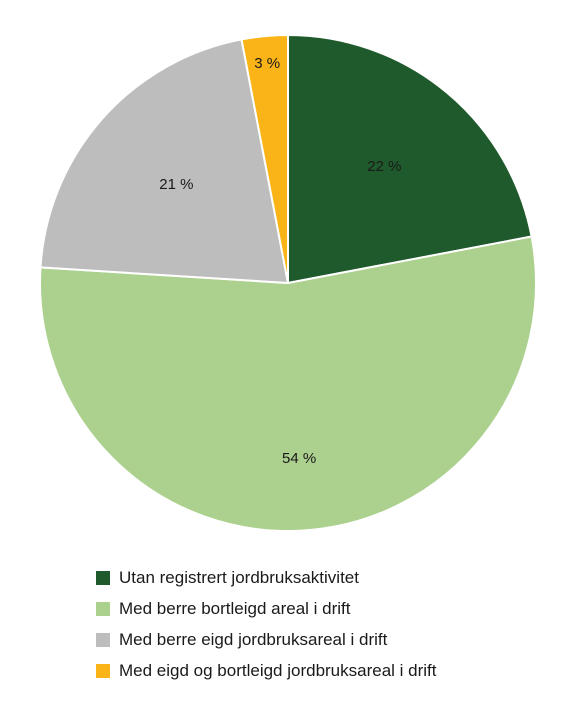  What do you see at coordinates (384, 166) in the screenshot?
I see `slice-data-label-1: 22 %` at bounding box center [384, 166].